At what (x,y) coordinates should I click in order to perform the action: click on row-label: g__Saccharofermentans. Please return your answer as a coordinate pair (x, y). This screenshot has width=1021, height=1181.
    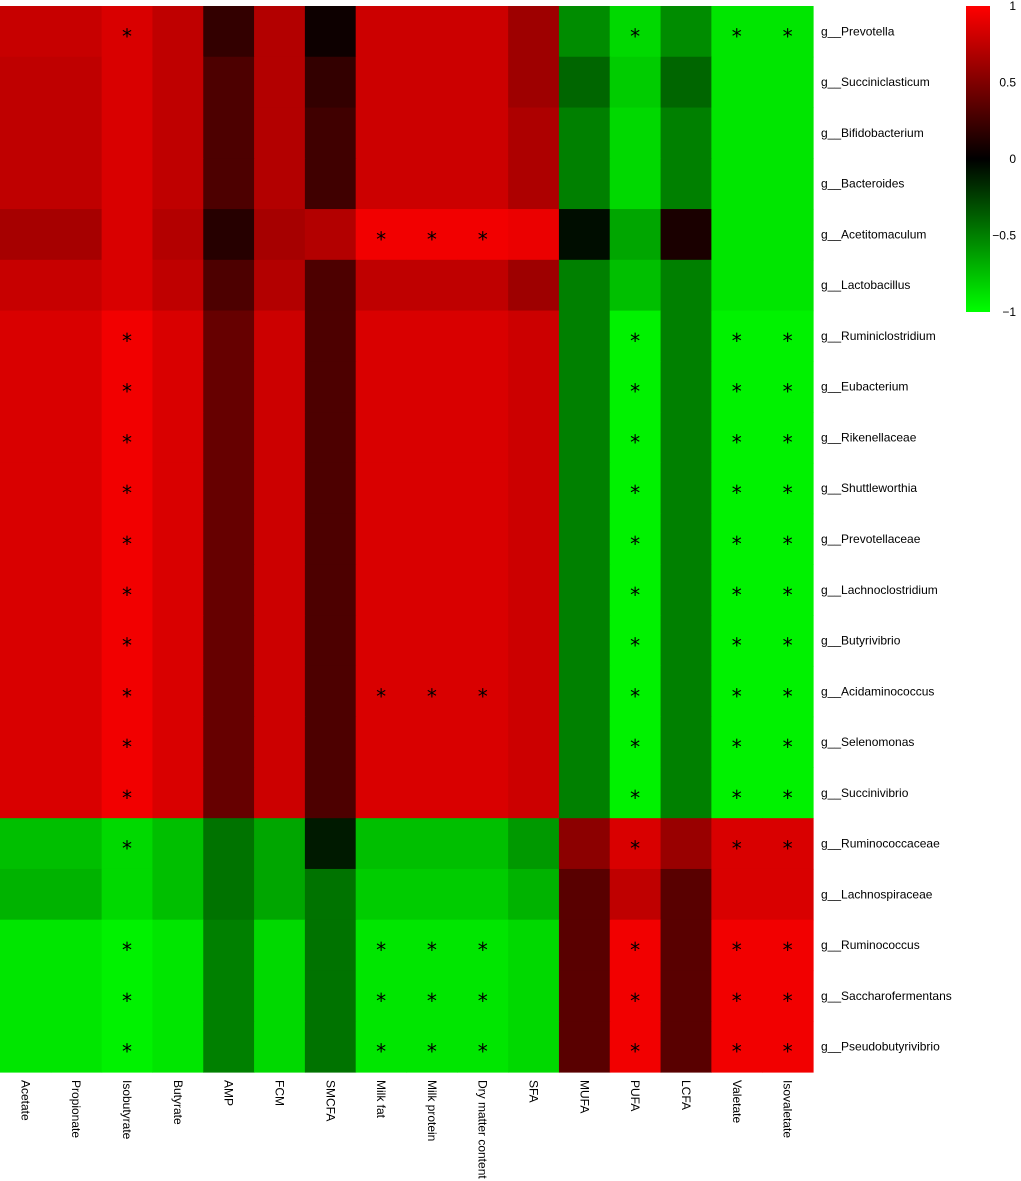
    Looking at the image, I should click on (886, 996).